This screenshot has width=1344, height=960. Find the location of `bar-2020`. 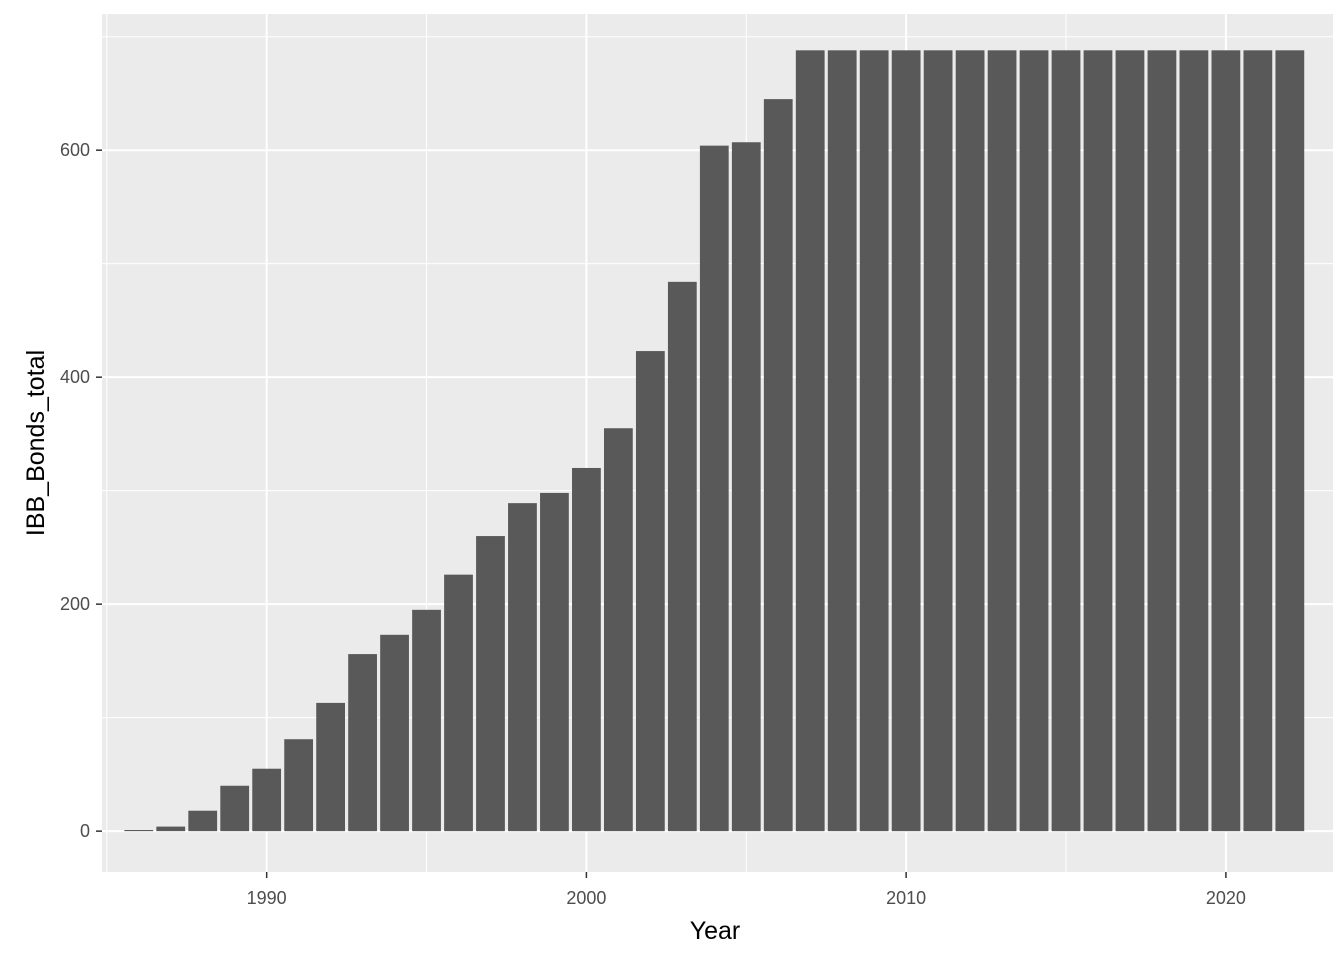

bar-2020 is located at coordinates (1226, 441).